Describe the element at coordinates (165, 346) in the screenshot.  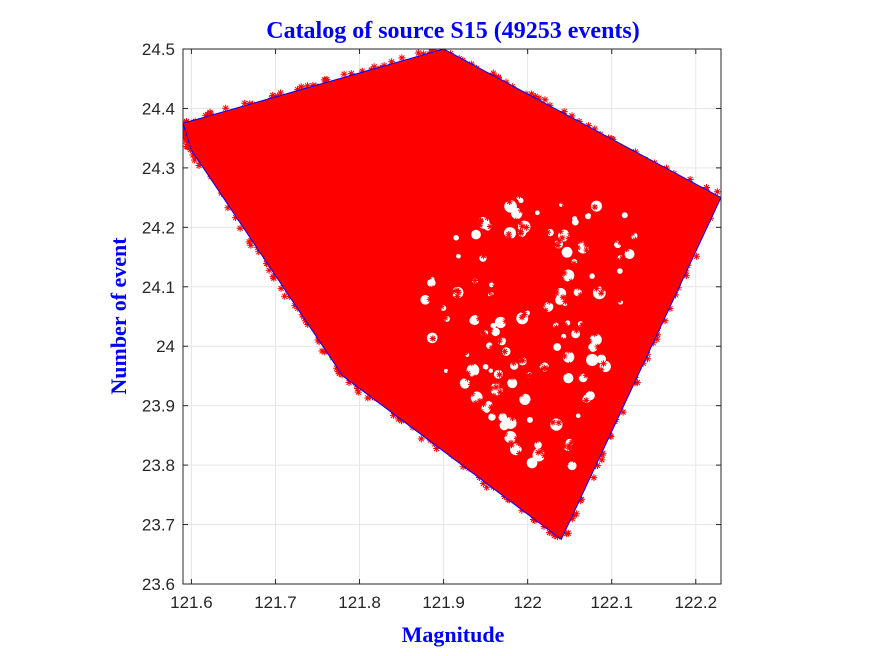
I see `y-tick-label: 24` at that location.